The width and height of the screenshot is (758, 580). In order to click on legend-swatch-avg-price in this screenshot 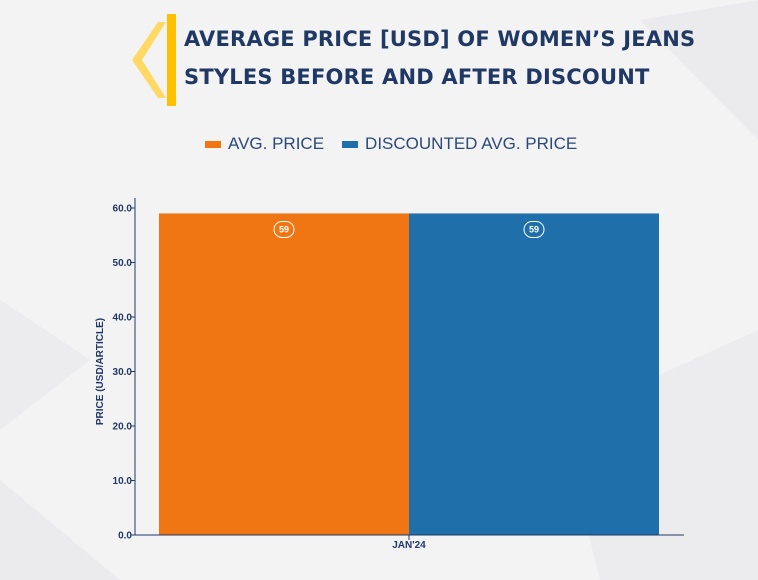, I will do `click(213, 144)`.